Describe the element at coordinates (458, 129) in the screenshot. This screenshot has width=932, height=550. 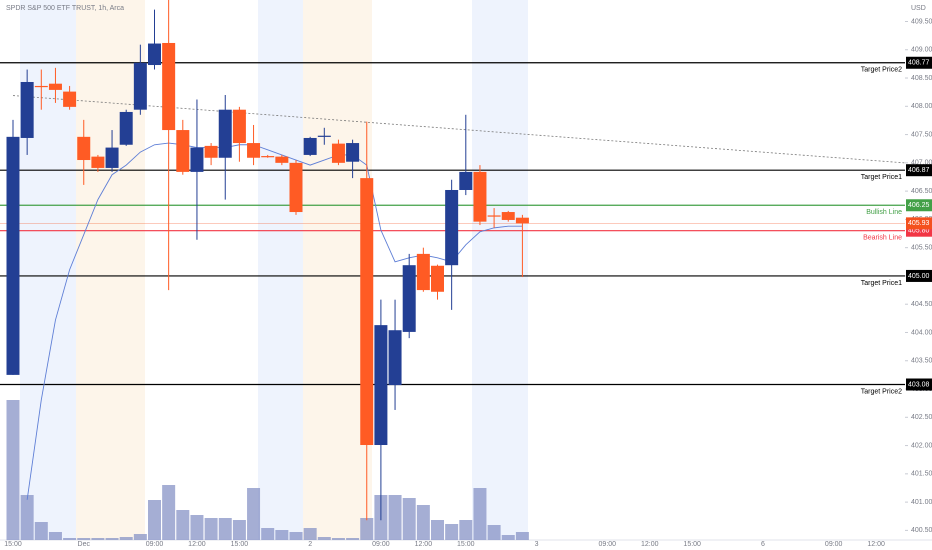
I see `trendline` at that location.